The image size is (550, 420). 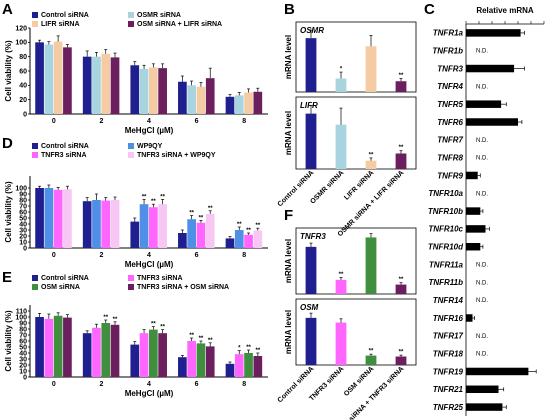 What do you see at coordinates (356, 332) in the screenshot?
I see `plot-frame` at bounding box center [356, 332].